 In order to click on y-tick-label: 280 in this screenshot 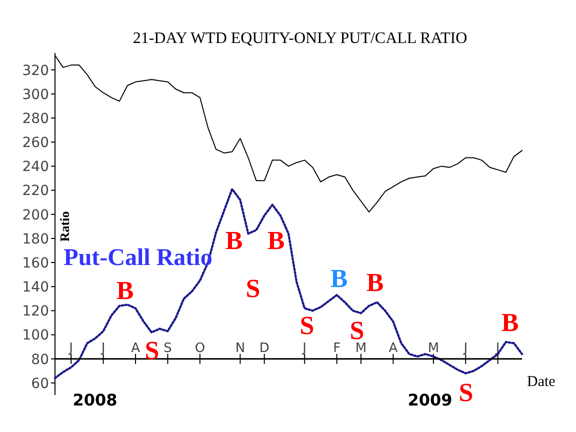, I will do `click(35, 118)`.